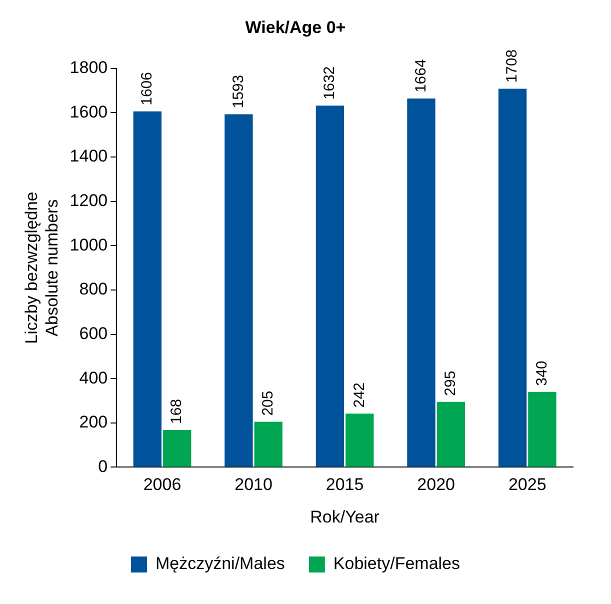 The width and height of the screenshot is (611, 604). I want to click on x-tick-label: 2025, so click(527, 484).